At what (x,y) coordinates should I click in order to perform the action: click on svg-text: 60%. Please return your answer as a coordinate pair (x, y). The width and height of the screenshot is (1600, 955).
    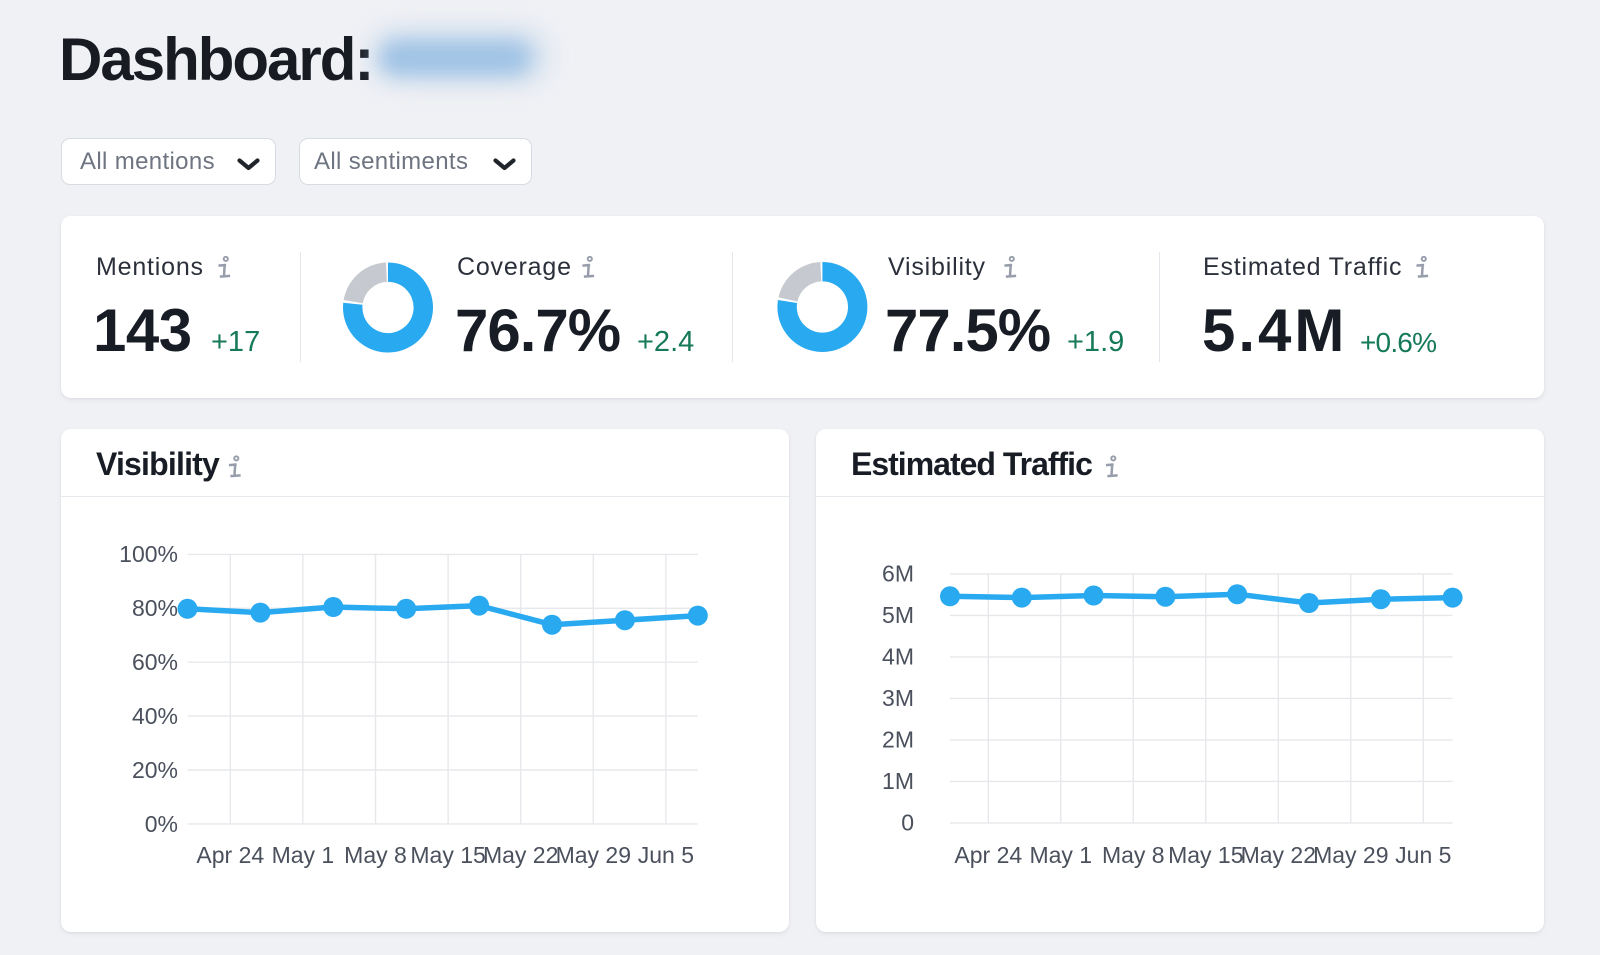
    Looking at the image, I should click on (155, 662).